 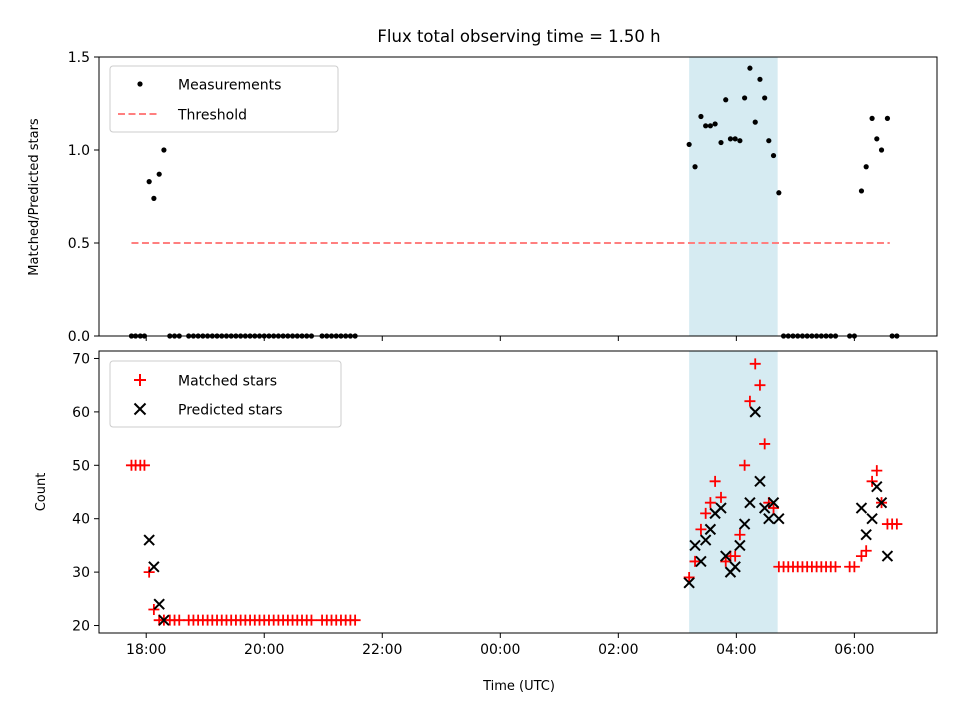 I want to click on legend-measurements-label: Measurements, so click(x=229, y=86).